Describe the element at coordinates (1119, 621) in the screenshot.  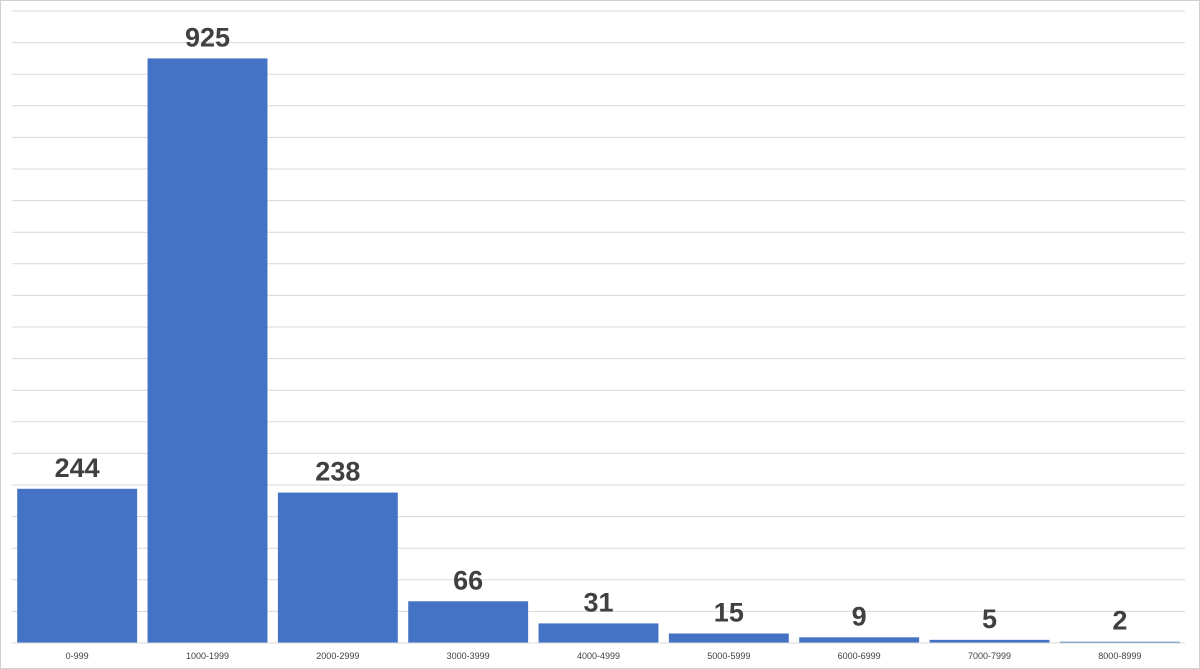
I see `data-label: 2` at that location.